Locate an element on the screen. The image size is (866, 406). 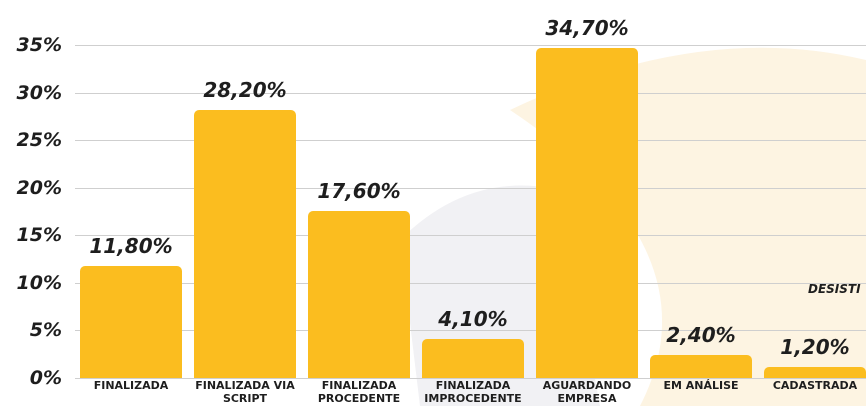
value-label: 1,20% is located at coordinates (815, 346).